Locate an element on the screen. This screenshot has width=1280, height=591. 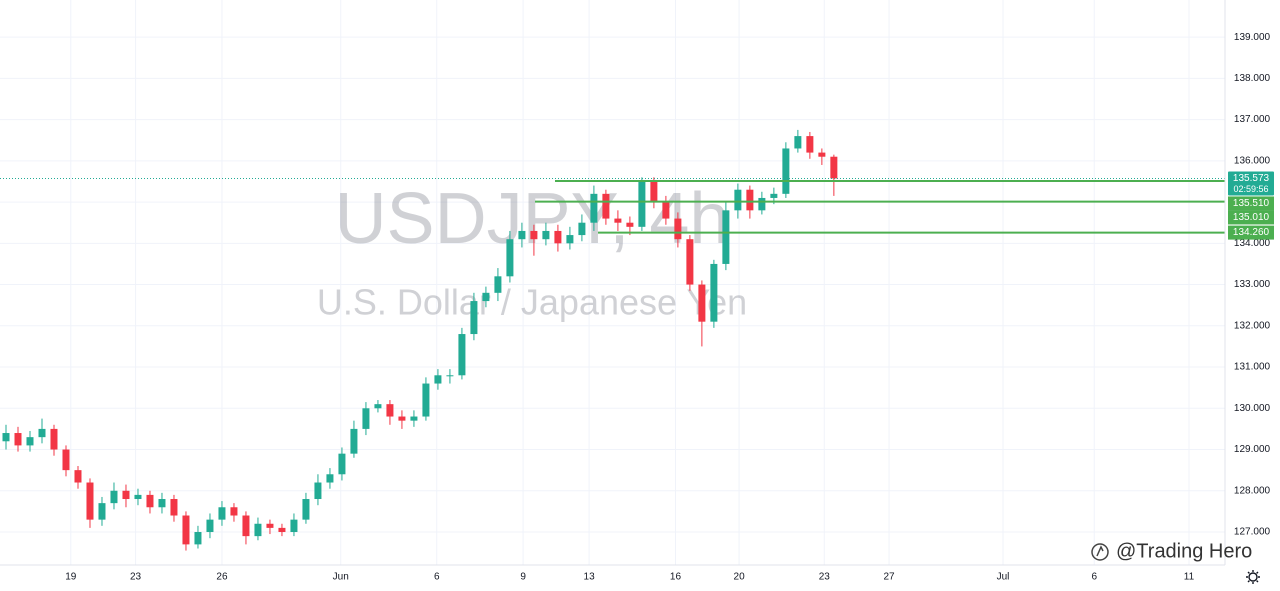
x-tick-label: Jun is located at coordinates (341, 577).